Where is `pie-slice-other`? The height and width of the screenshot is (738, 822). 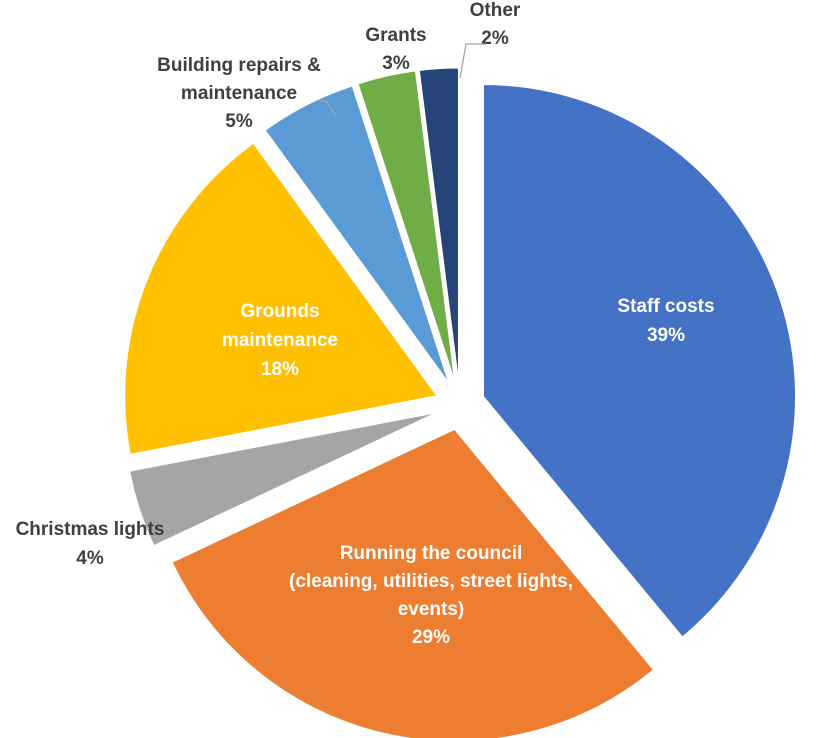 pie-slice-other is located at coordinates (438, 224).